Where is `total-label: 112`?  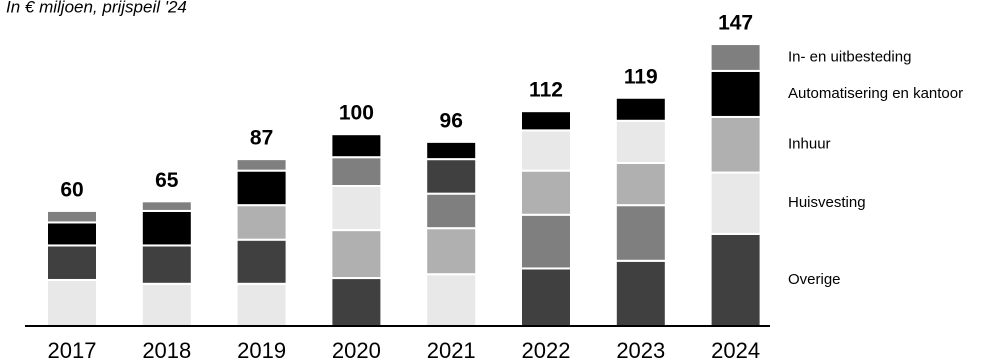
total-label: 112 is located at coordinates (546, 90).